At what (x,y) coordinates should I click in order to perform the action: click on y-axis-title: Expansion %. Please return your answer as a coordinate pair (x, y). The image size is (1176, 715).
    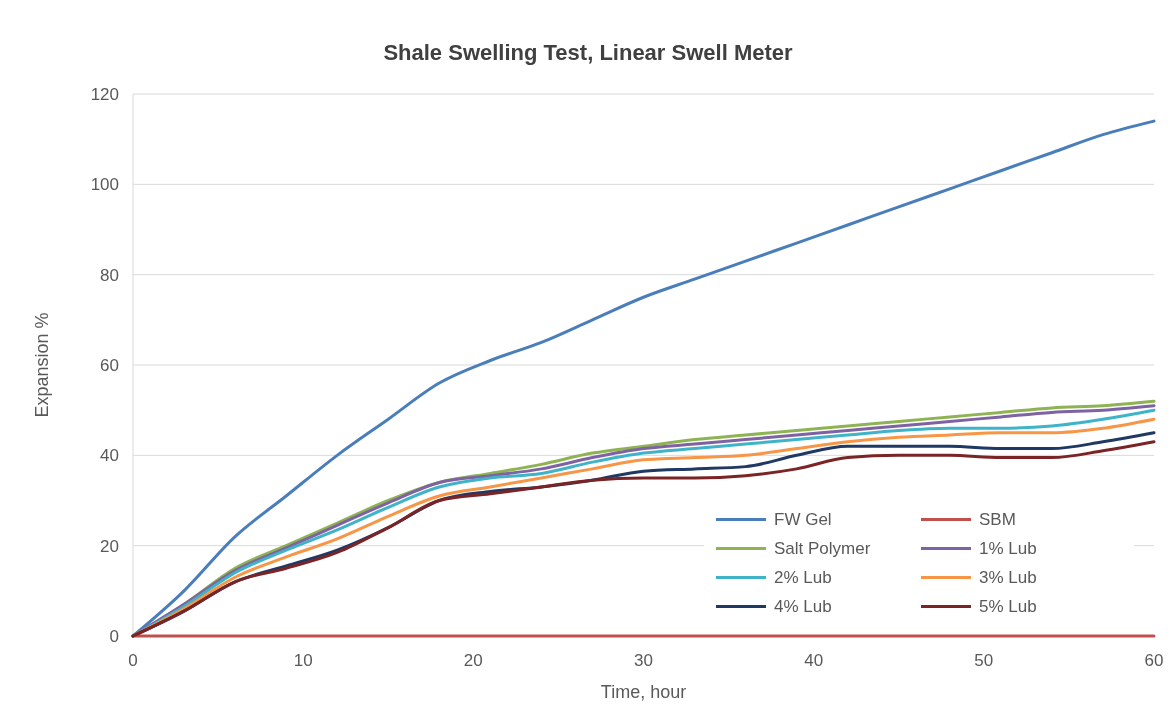
    Looking at the image, I should click on (42, 365).